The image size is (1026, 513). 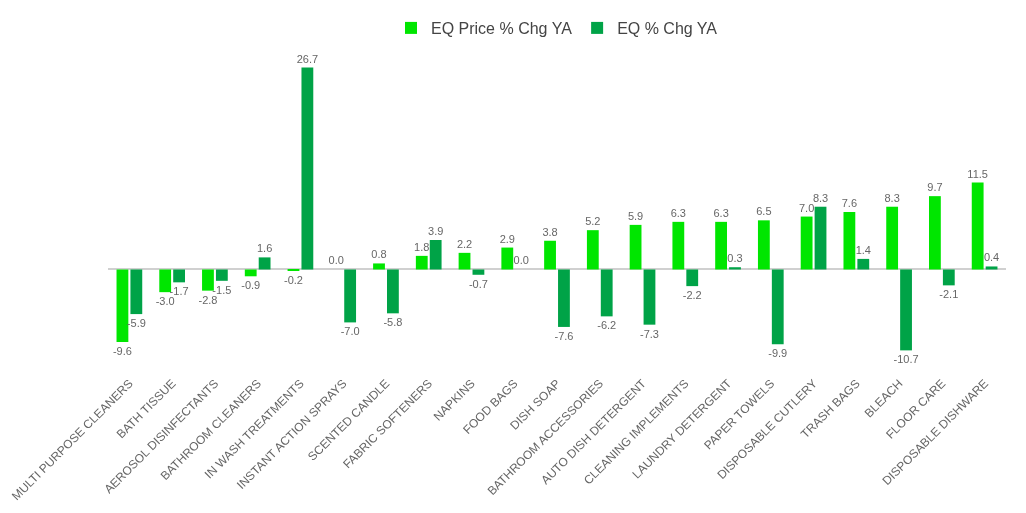 I want to click on data-label: 2.9, so click(x=507, y=238).